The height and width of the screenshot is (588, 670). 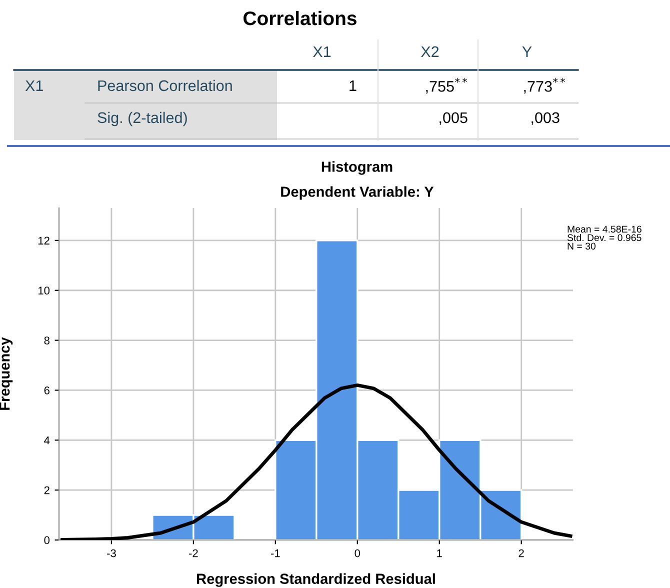 I want to click on text: X2, so click(x=430, y=51).